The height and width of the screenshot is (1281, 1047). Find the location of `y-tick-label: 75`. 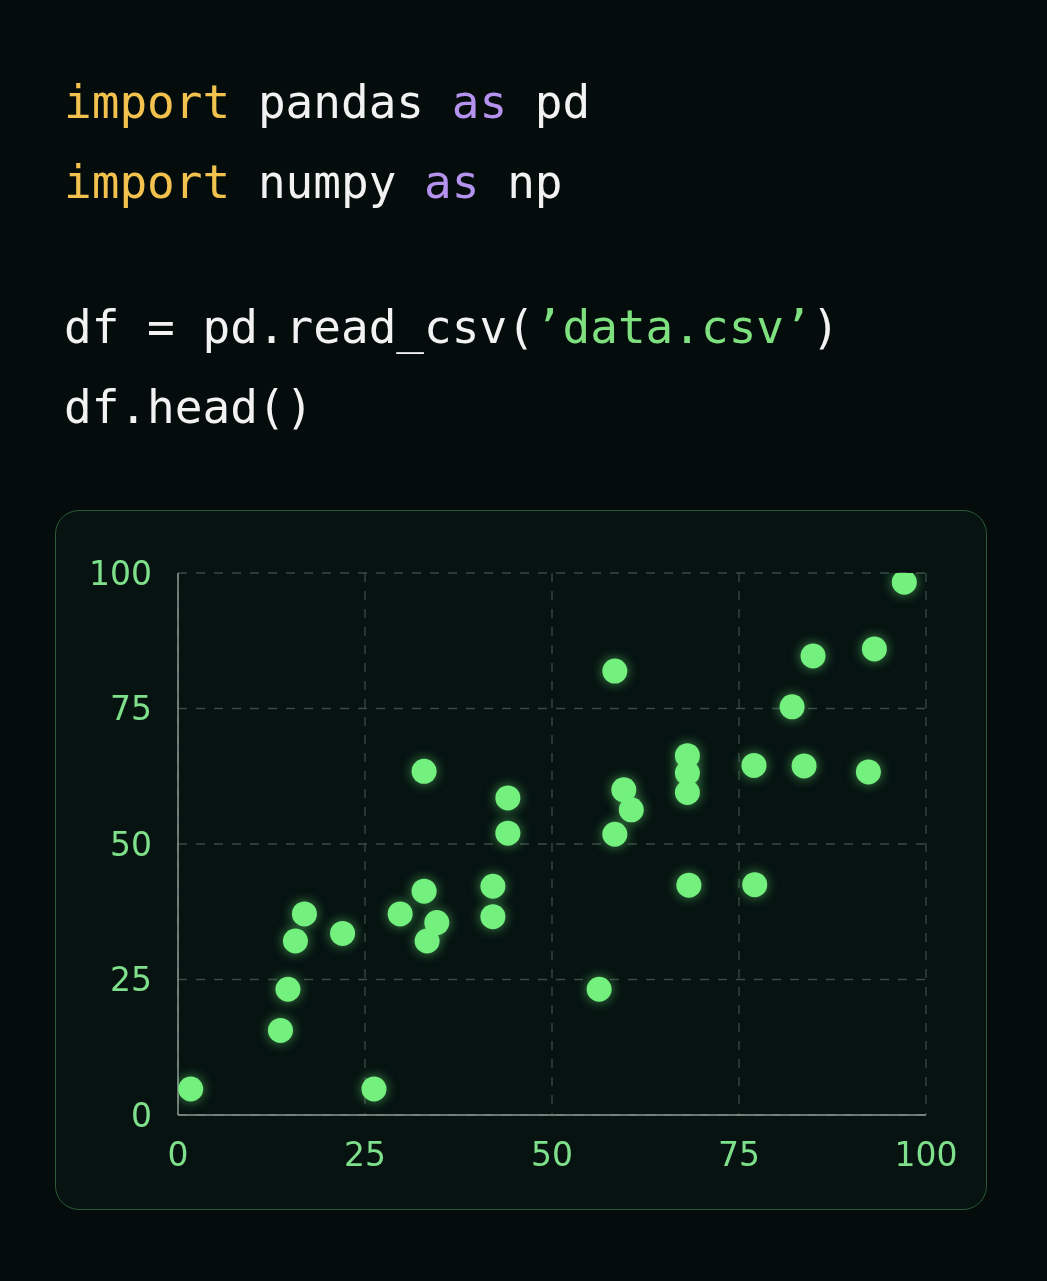

y-tick-label: 75 is located at coordinates (131, 709).